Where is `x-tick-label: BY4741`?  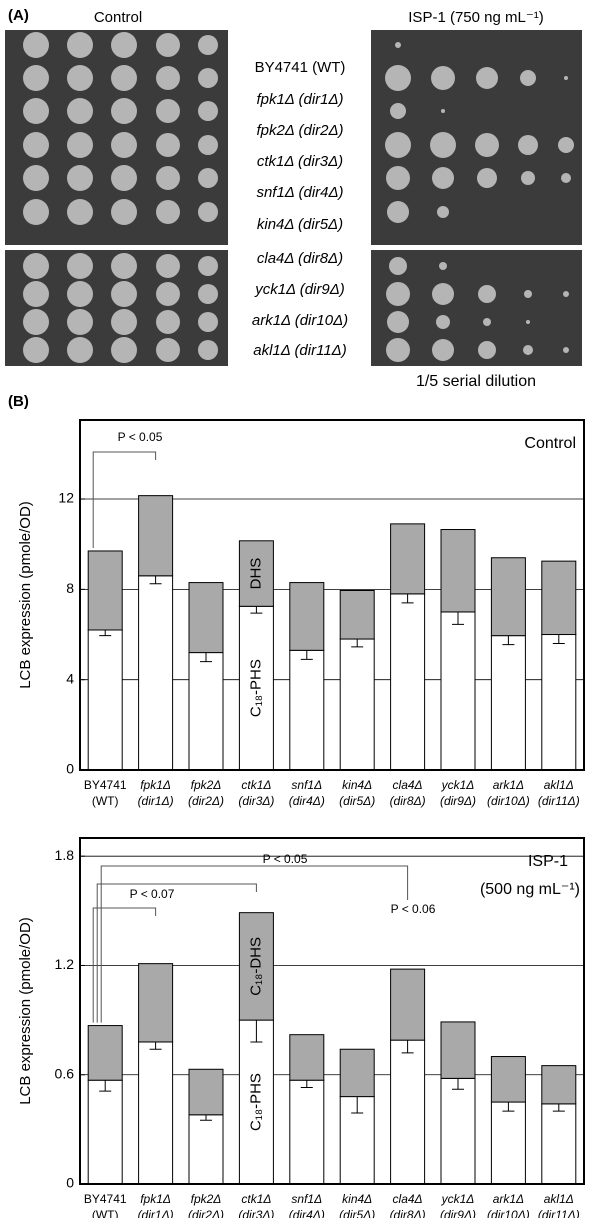 x-tick-label: BY4741 is located at coordinates (105, 785).